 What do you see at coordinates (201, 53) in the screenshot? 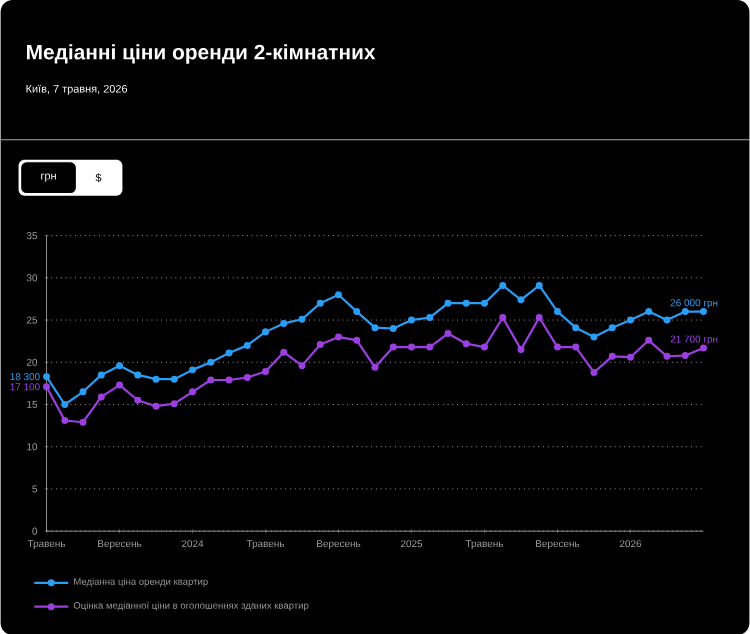
I see `chart-title: Медіанні ціни оренди 2-кімнатних` at bounding box center [201, 53].